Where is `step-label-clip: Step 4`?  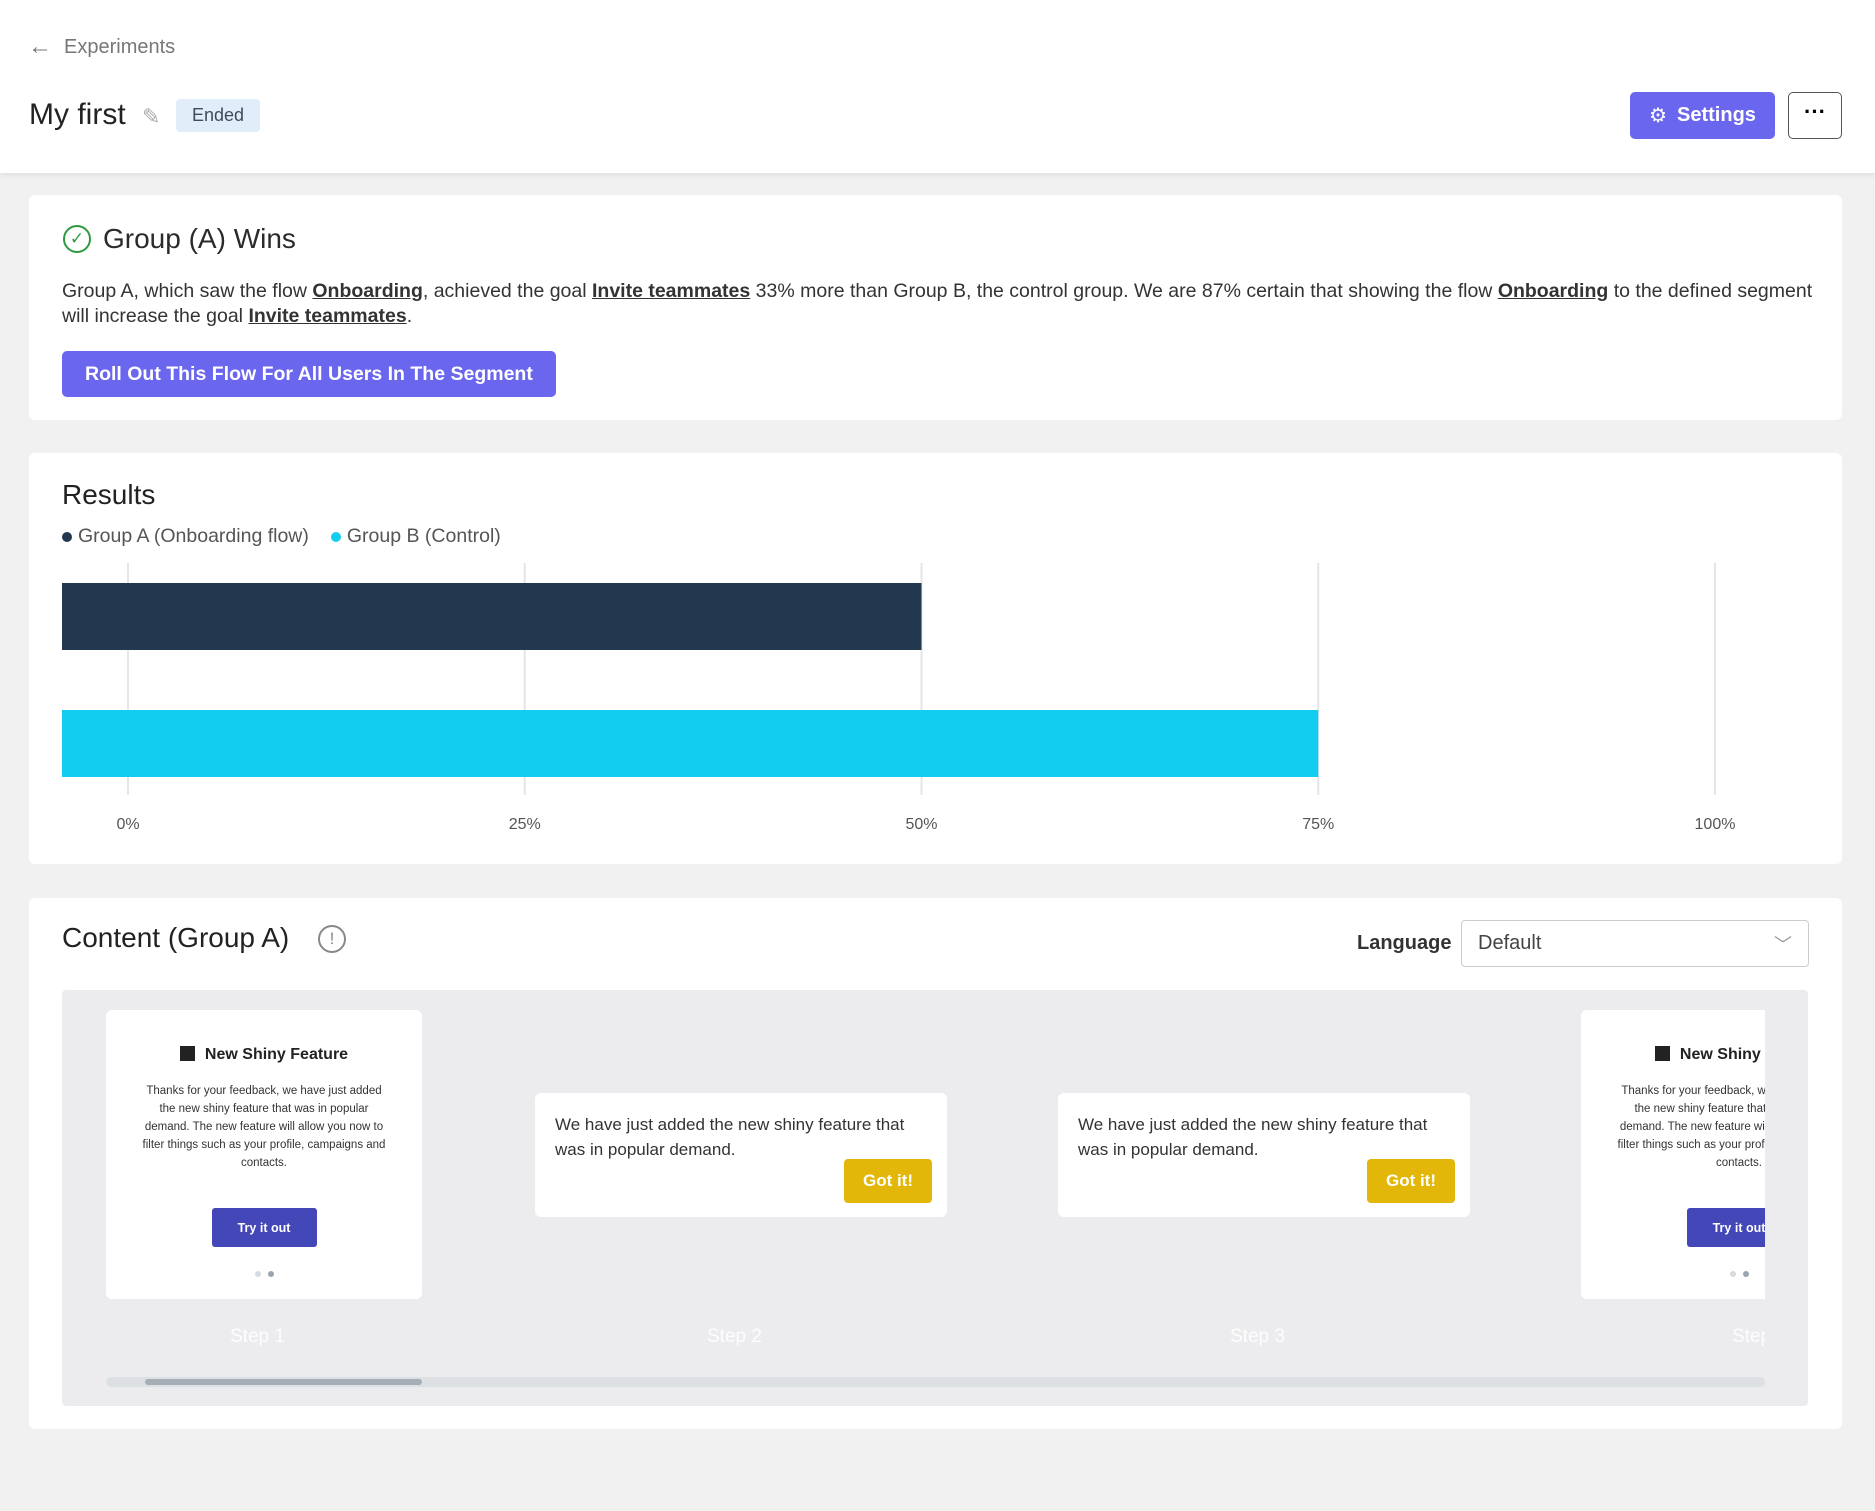
step-label-clip: Step 4 is located at coordinates (1748, 1337).